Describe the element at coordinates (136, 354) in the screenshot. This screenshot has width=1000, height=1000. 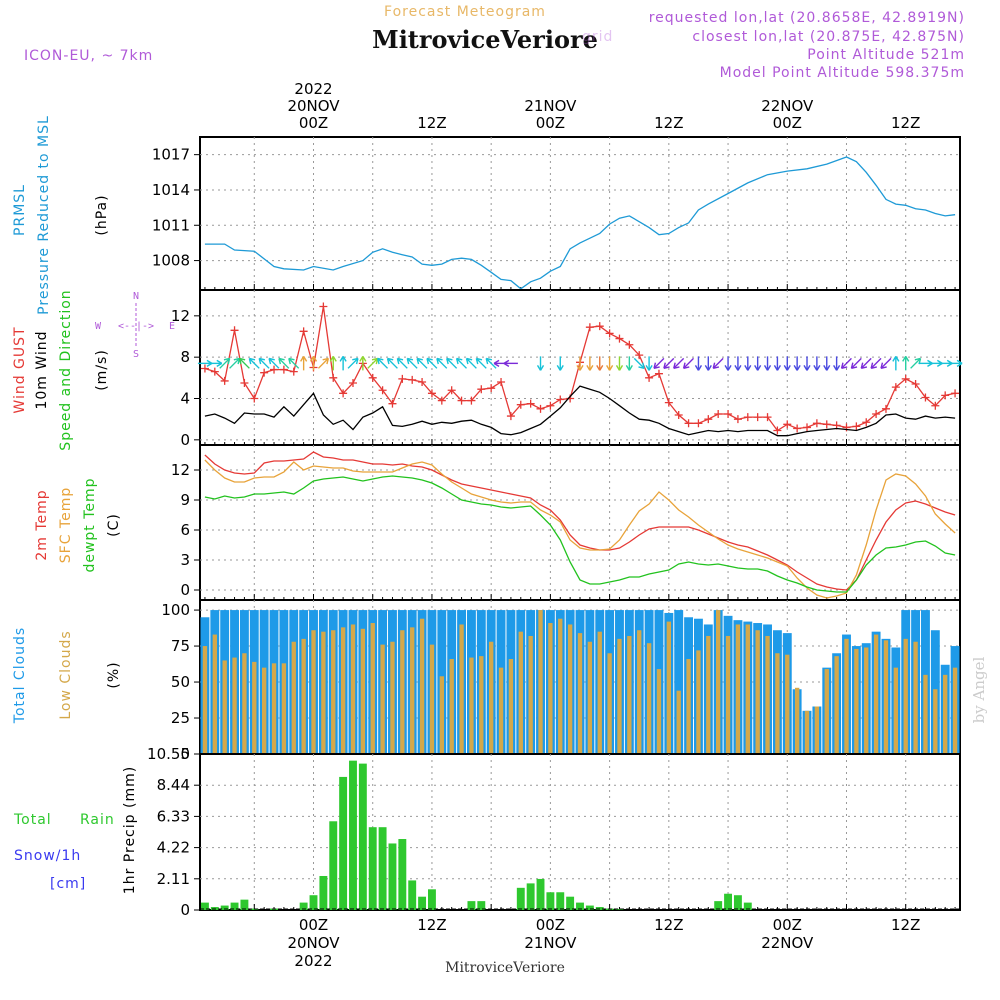
I see `compass-s: S` at that location.